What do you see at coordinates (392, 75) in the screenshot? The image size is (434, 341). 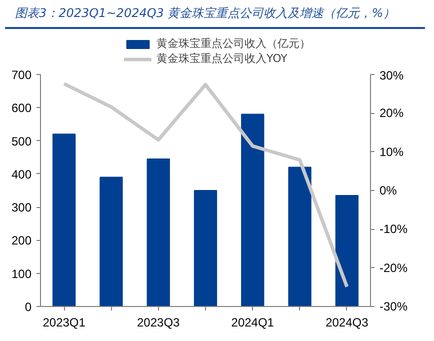 I see `y2-tick-label: 30%` at bounding box center [392, 75].